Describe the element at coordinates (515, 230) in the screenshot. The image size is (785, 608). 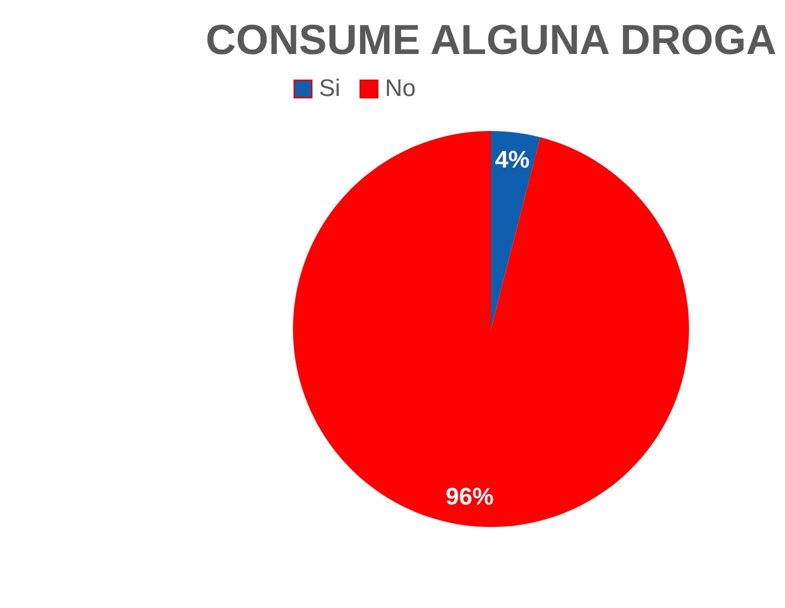
I see `pie-slice` at that location.